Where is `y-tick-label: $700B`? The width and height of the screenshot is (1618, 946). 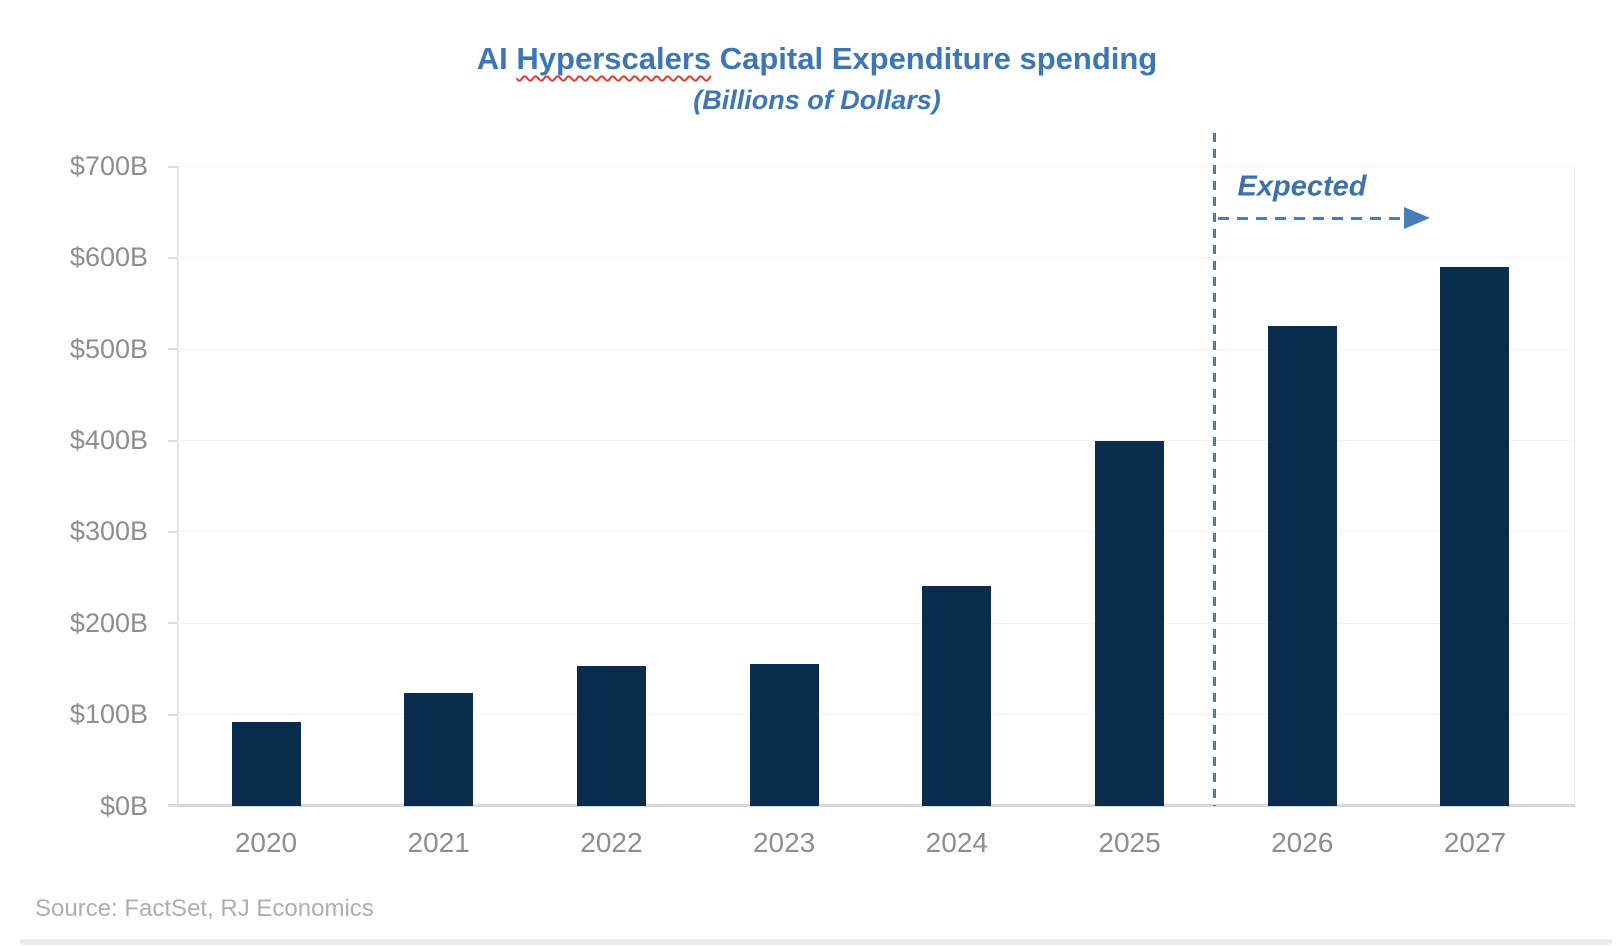
y-tick-label: $700B is located at coordinates (108, 166).